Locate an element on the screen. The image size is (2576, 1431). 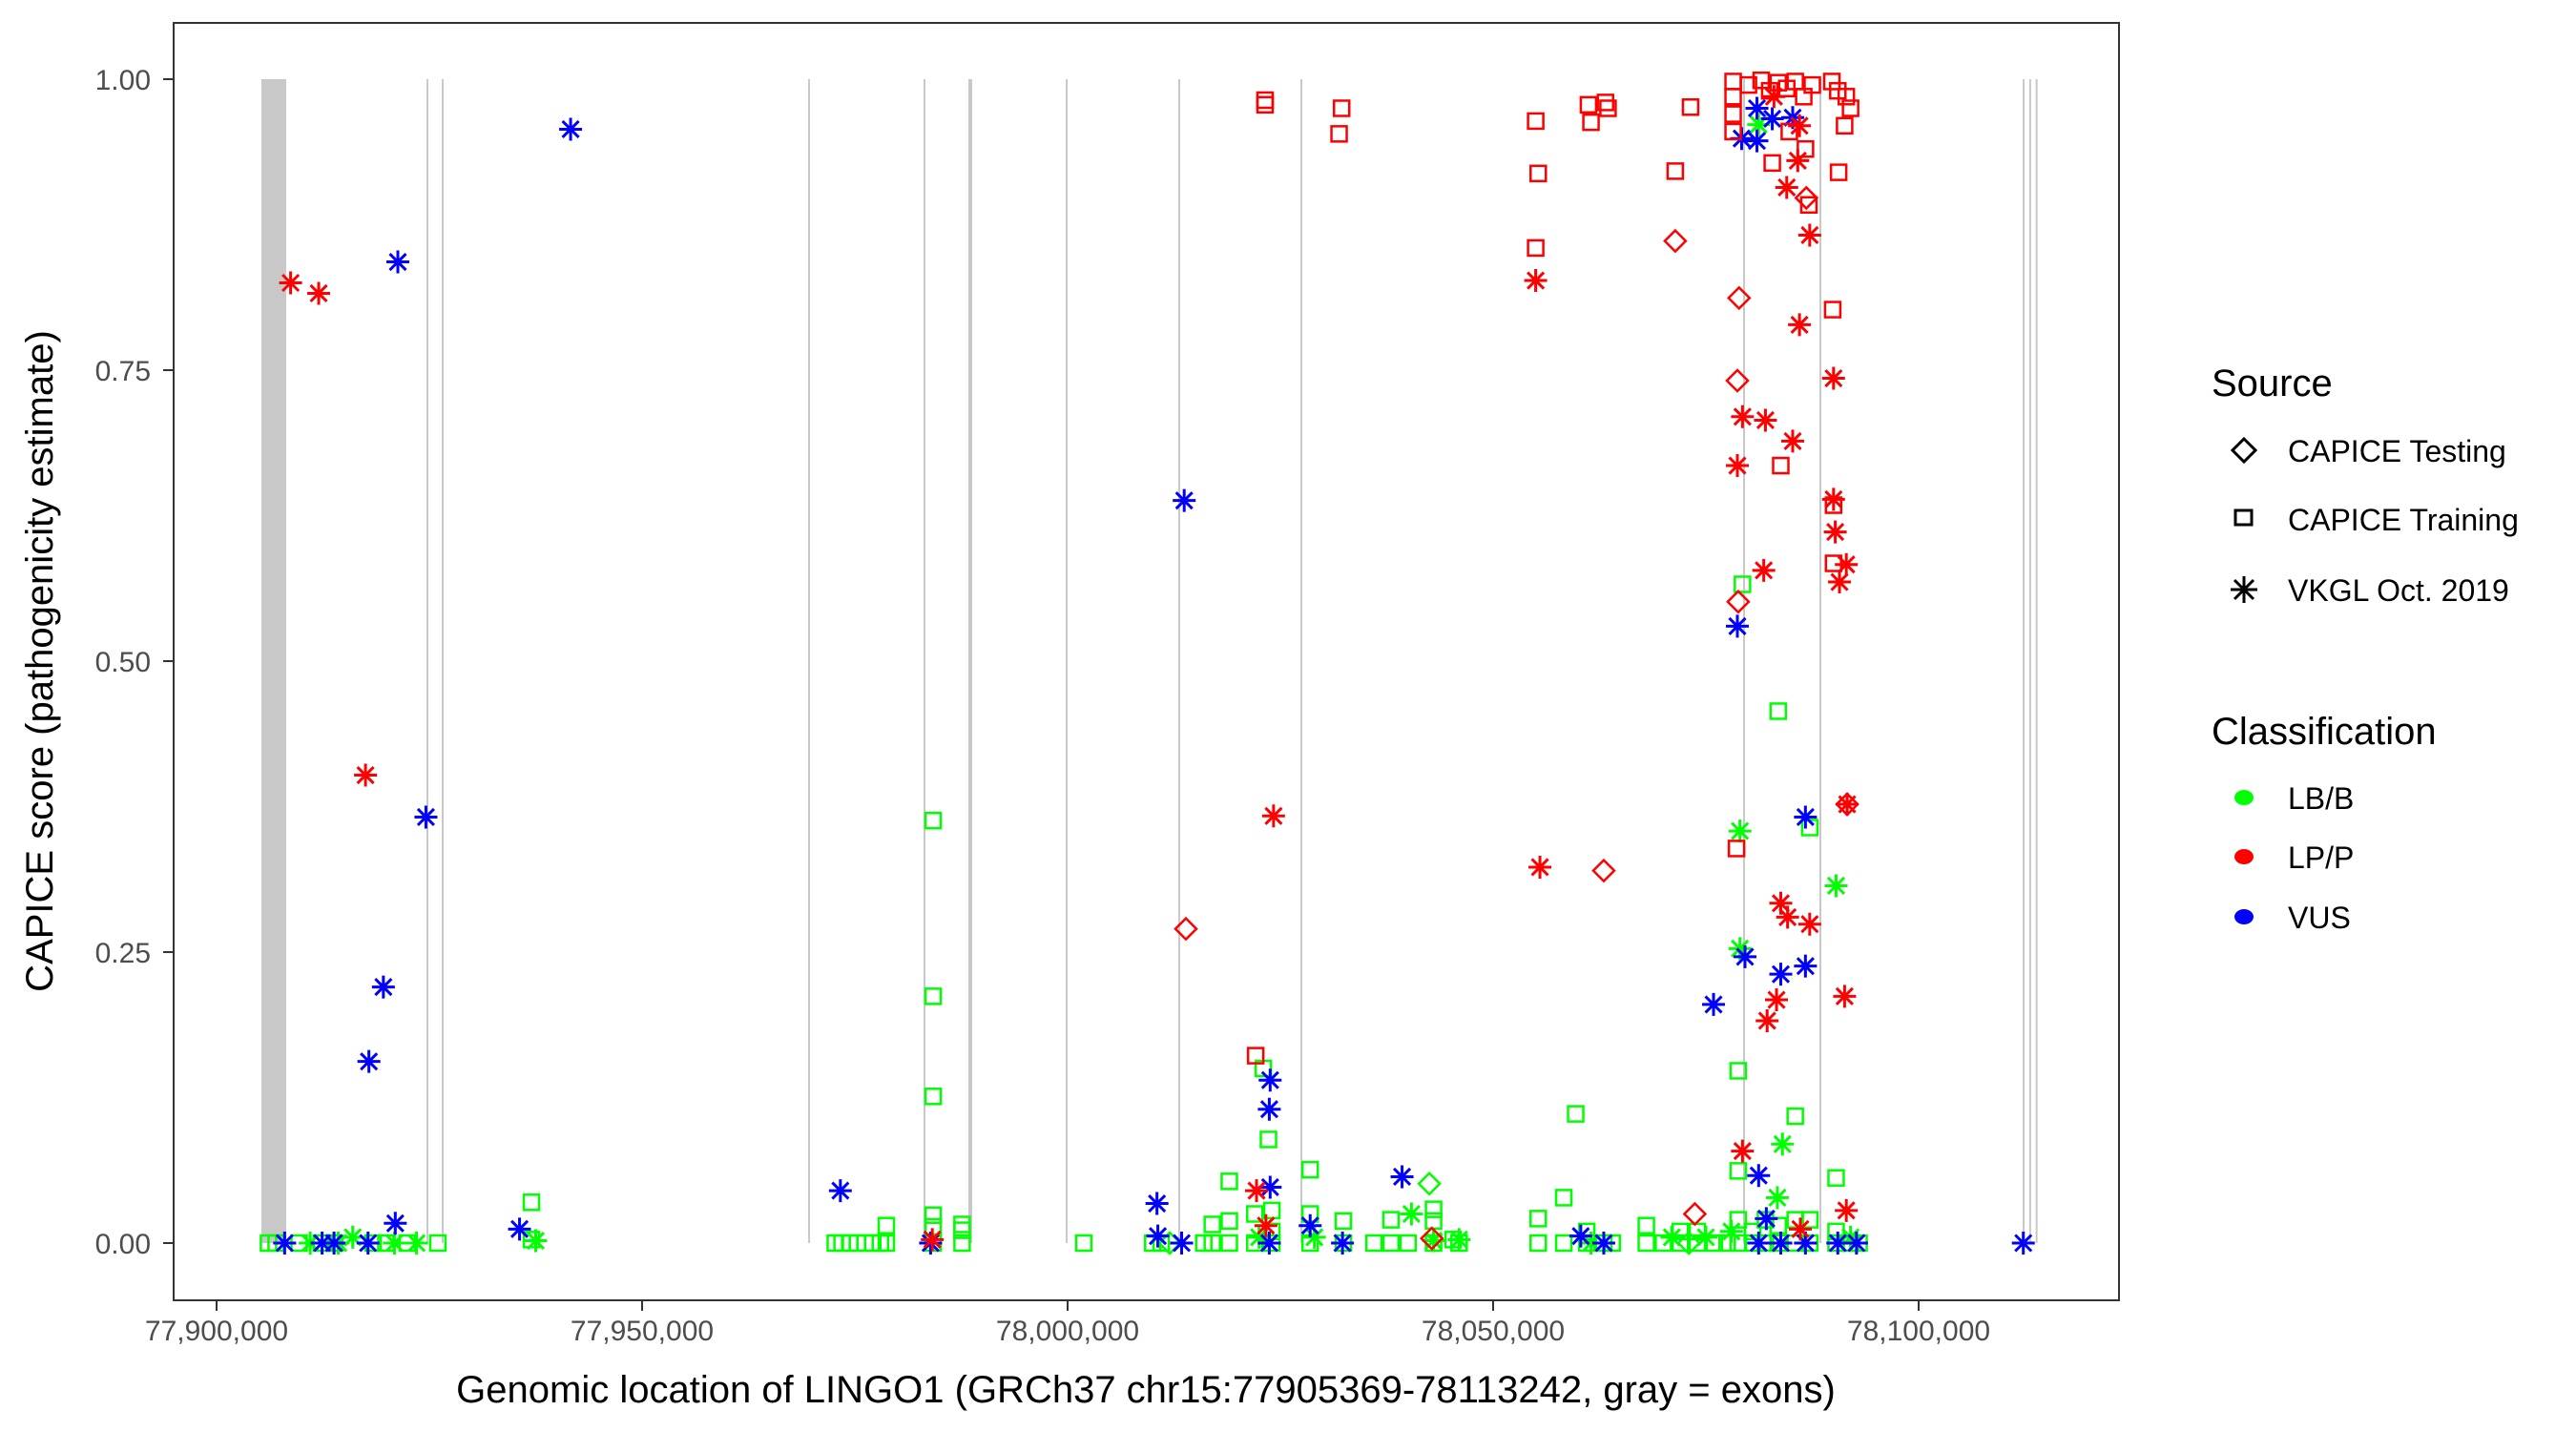
legend-label: LB/B is located at coordinates (2321, 798).